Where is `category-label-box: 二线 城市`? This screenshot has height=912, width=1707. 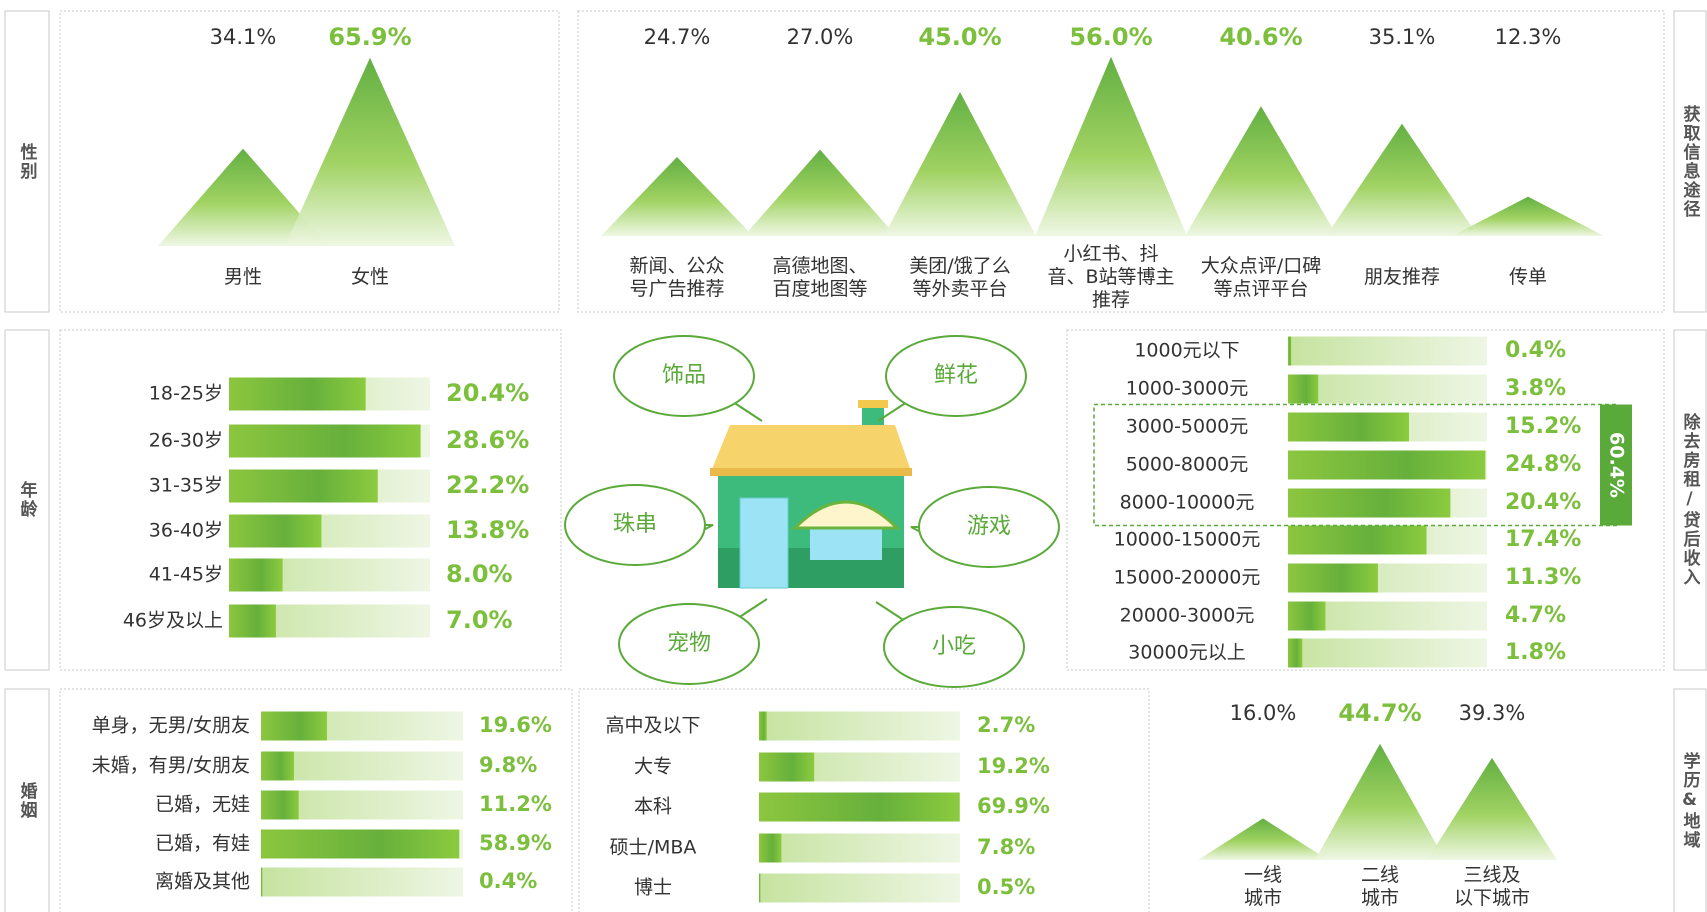 category-label-box: 二线 城市 is located at coordinates (1380, 886).